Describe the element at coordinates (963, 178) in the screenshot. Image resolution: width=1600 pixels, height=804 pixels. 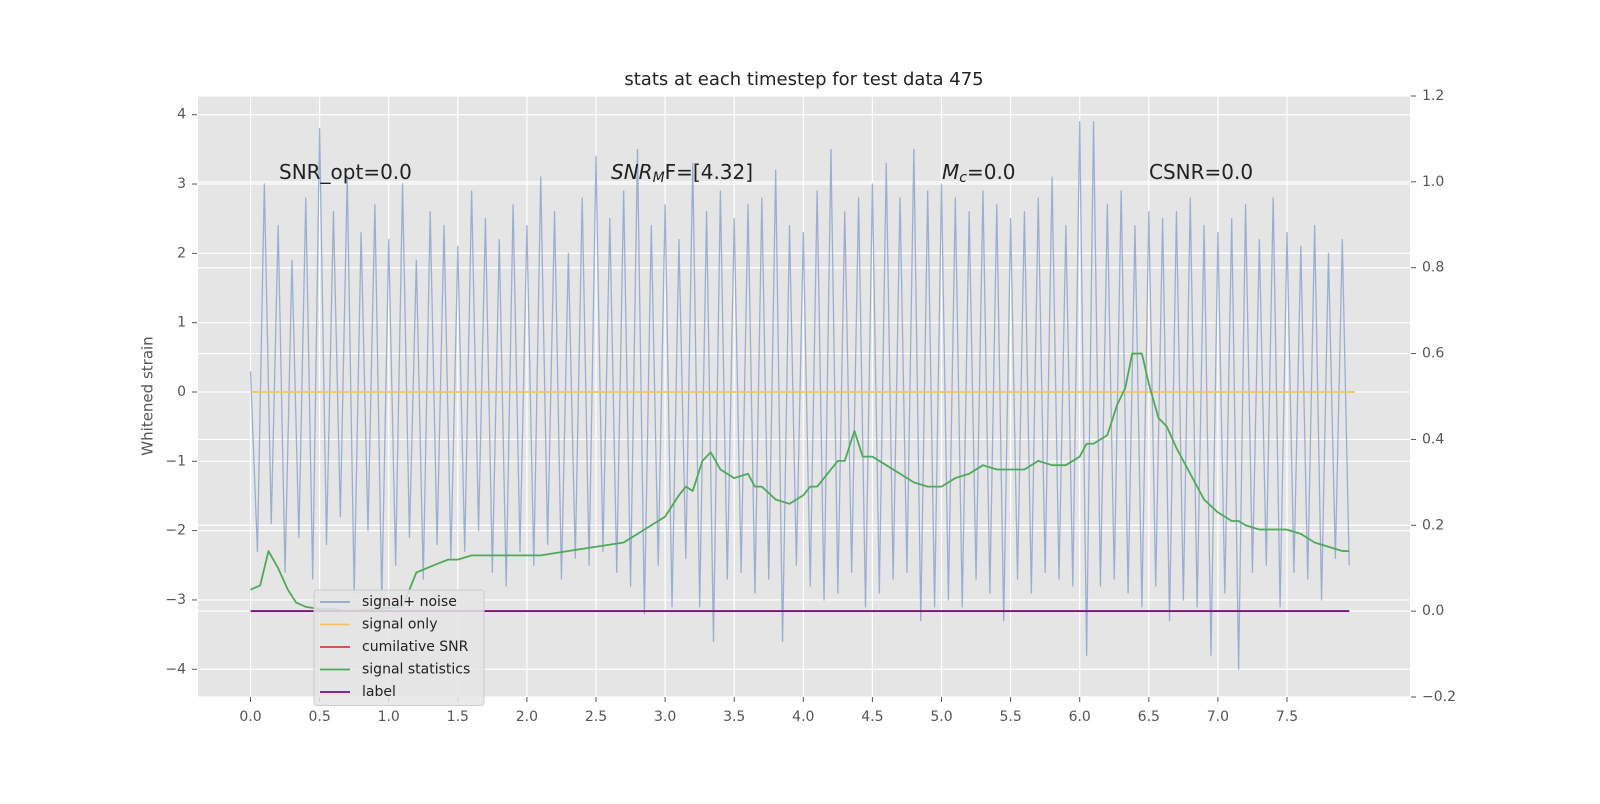
I see `annotation-part: c` at that location.